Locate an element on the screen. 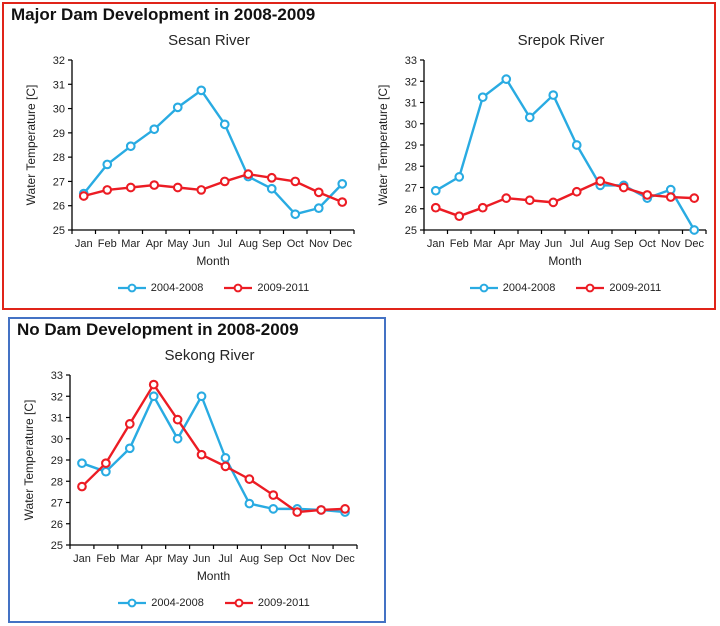 The height and width of the screenshot is (626, 720). chart-title-sesan: Sesan River is located at coordinates (209, 40).